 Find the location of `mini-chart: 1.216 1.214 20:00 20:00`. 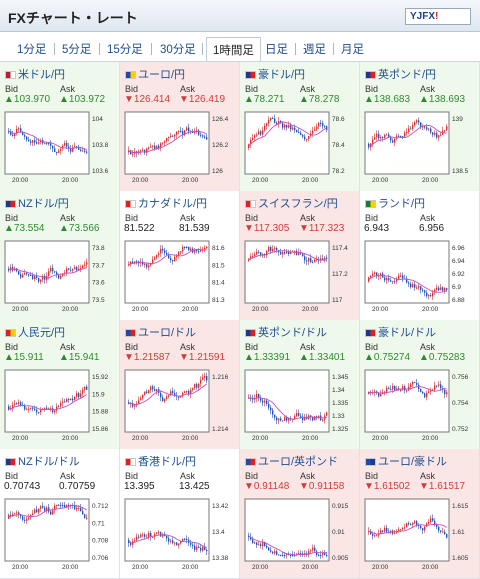

mini-chart: 1.216 1.214 20:00 20:00 is located at coordinates (180, 407).